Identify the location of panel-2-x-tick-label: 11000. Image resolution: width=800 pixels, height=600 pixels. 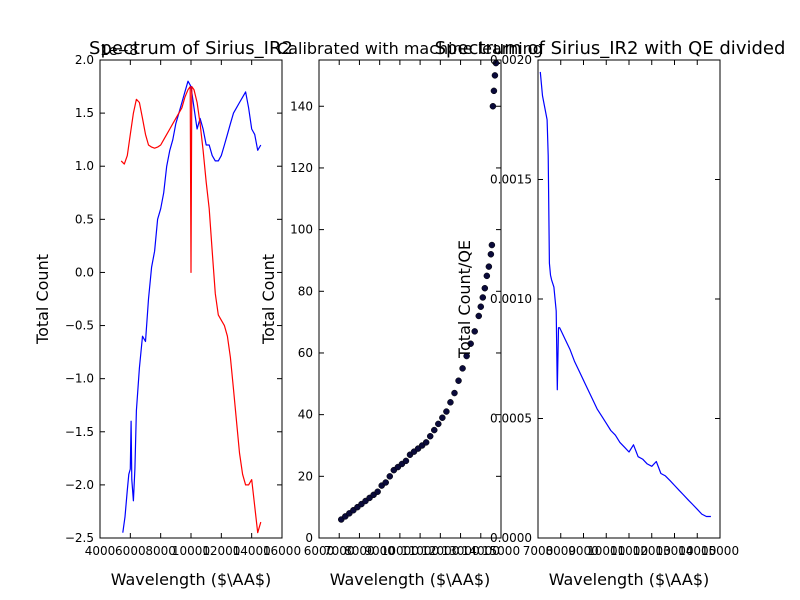
(420, 551).